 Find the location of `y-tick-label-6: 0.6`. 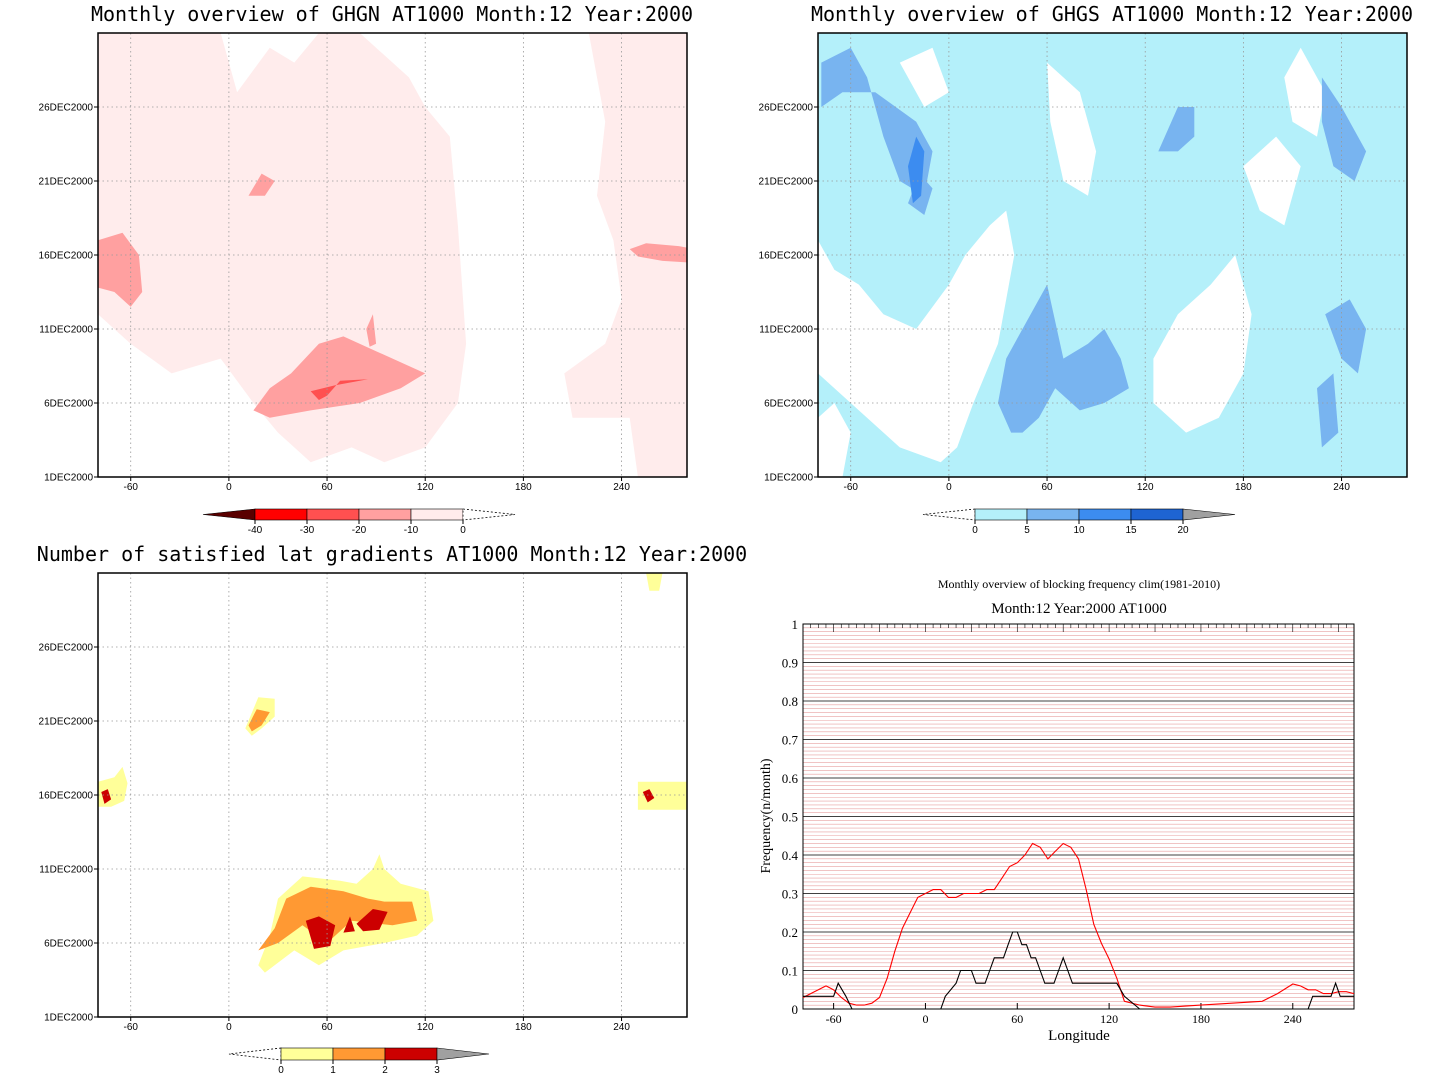

y-tick-label-6: 0.6 is located at coordinates (790, 778).